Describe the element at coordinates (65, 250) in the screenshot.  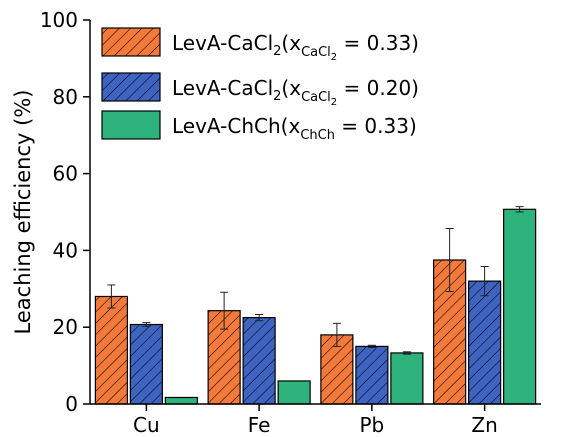
I see `y-tick-label: 40` at that location.